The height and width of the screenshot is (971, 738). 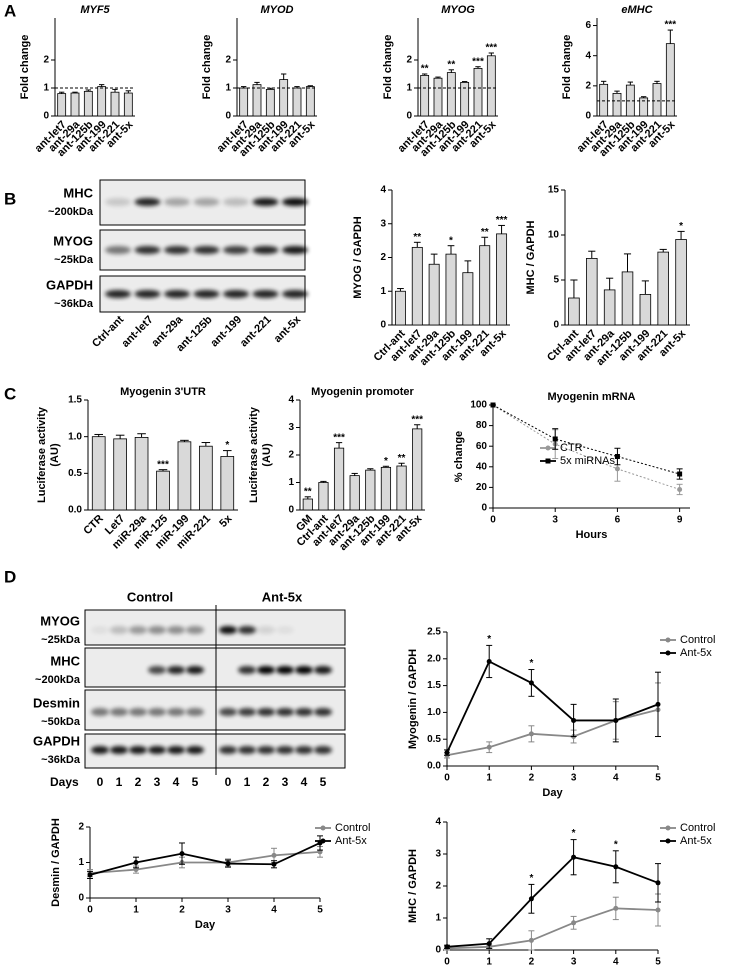 I want to click on legend-label: CTR, so click(x=571, y=448).